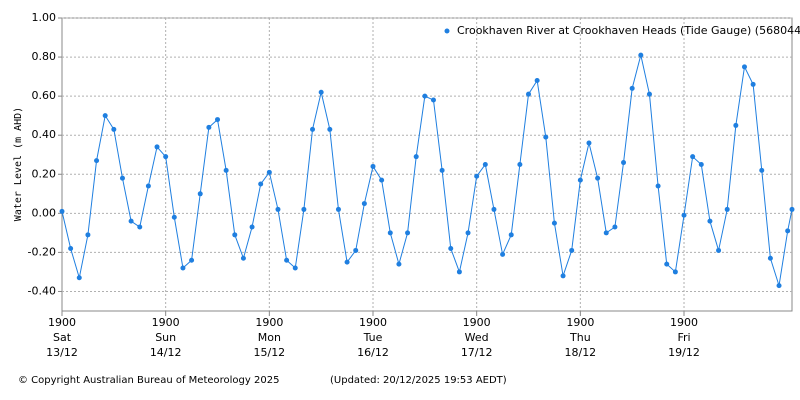 Image resolution: width=800 pixels, height=400 pixels. What do you see at coordinates (684, 352) in the screenshot?
I see `x-tick-label: 19/12` at bounding box center [684, 352].